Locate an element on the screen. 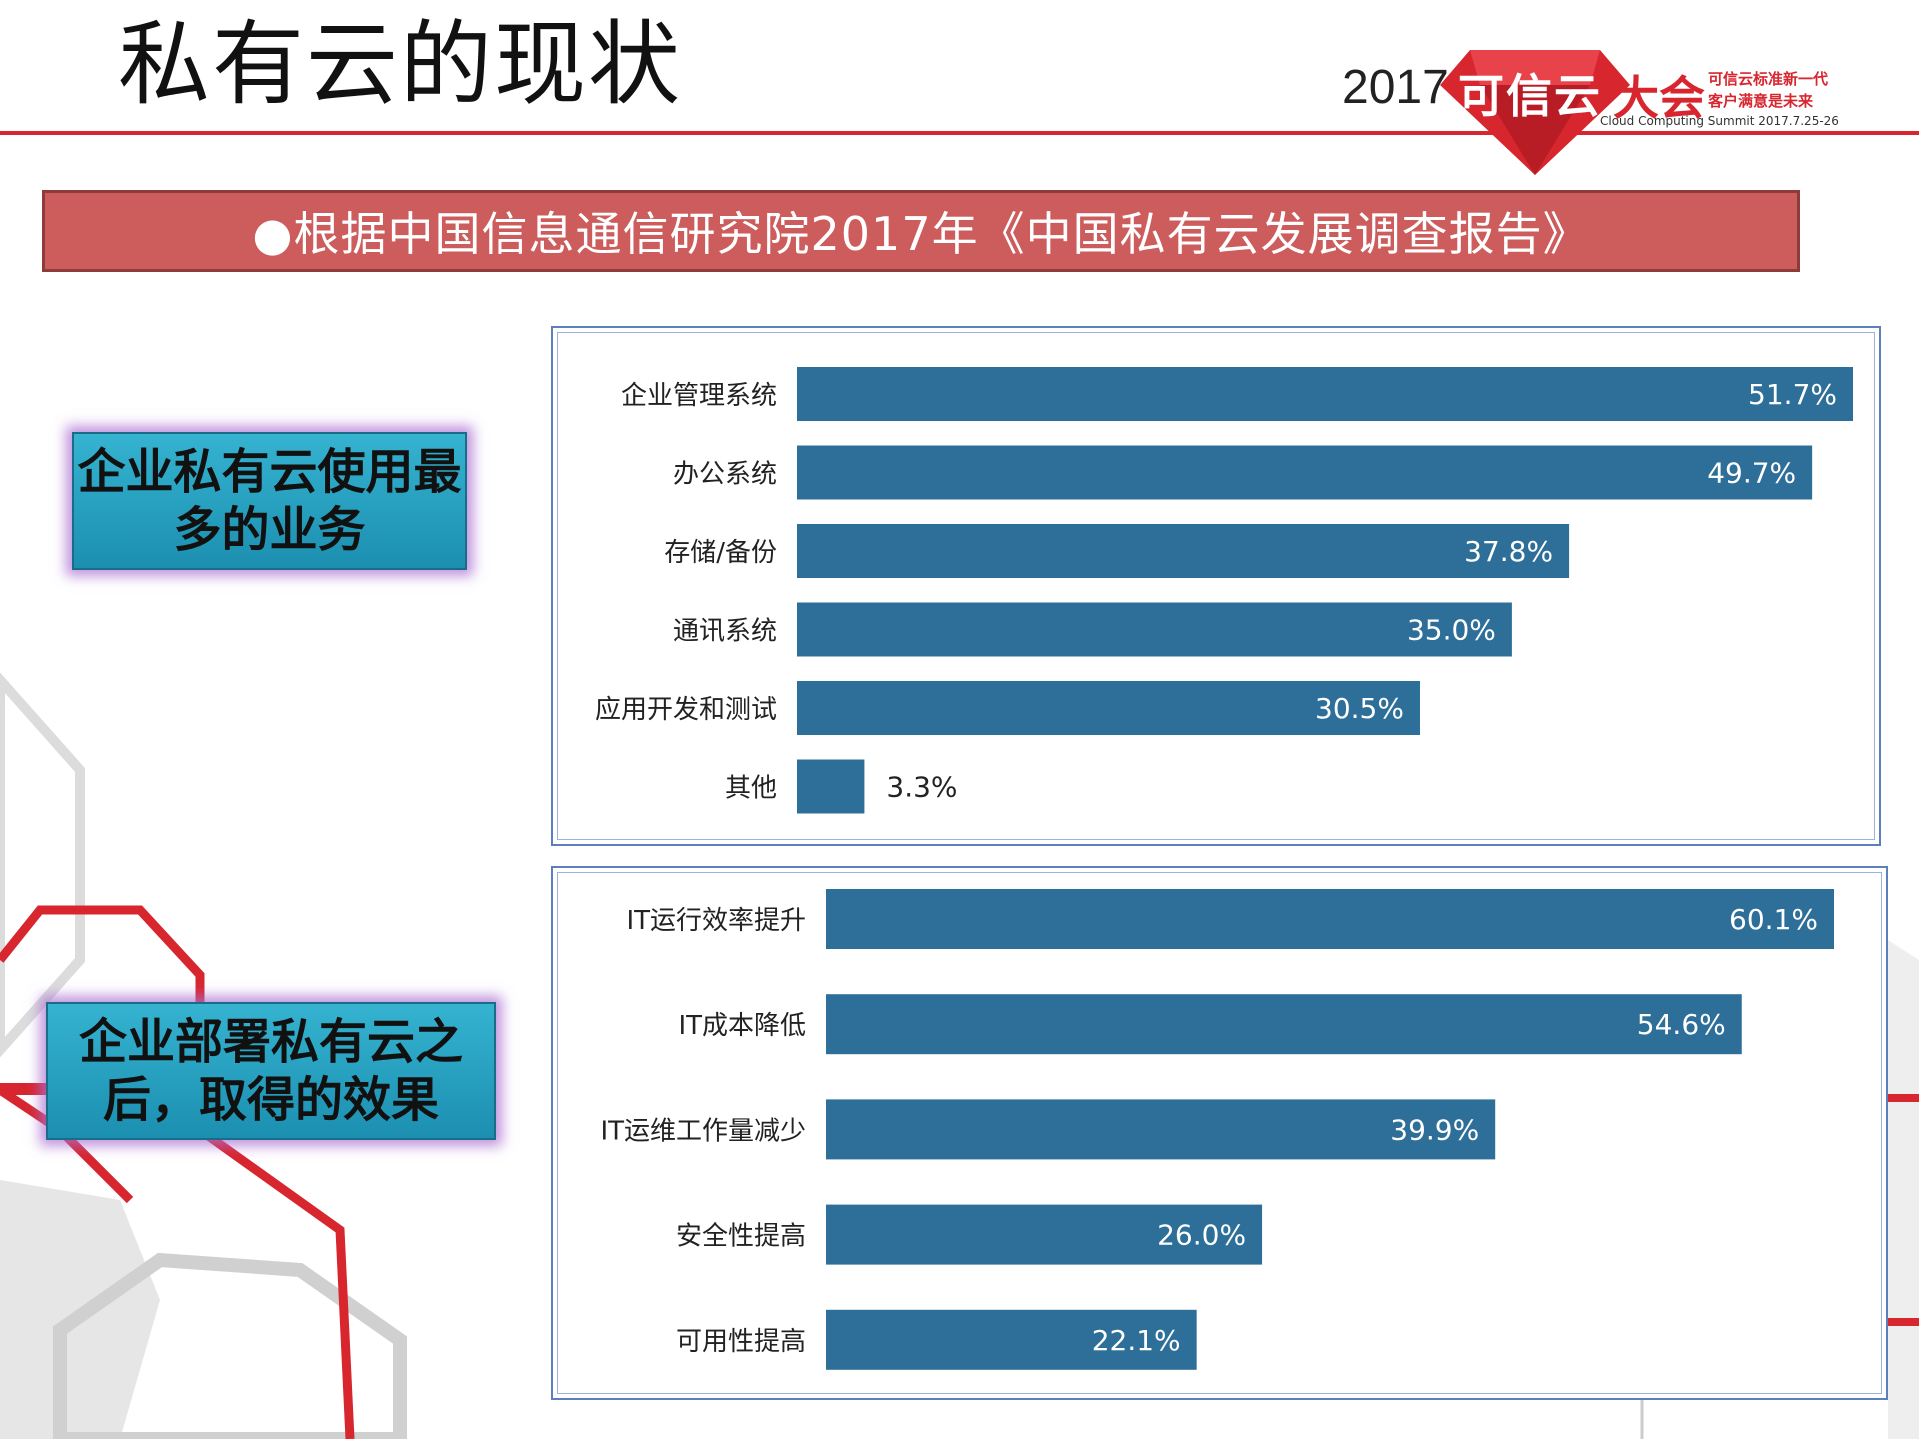 The width and height of the screenshot is (1919, 1439). category-label: IT运维工作量减少 is located at coordinates (703, 1131).